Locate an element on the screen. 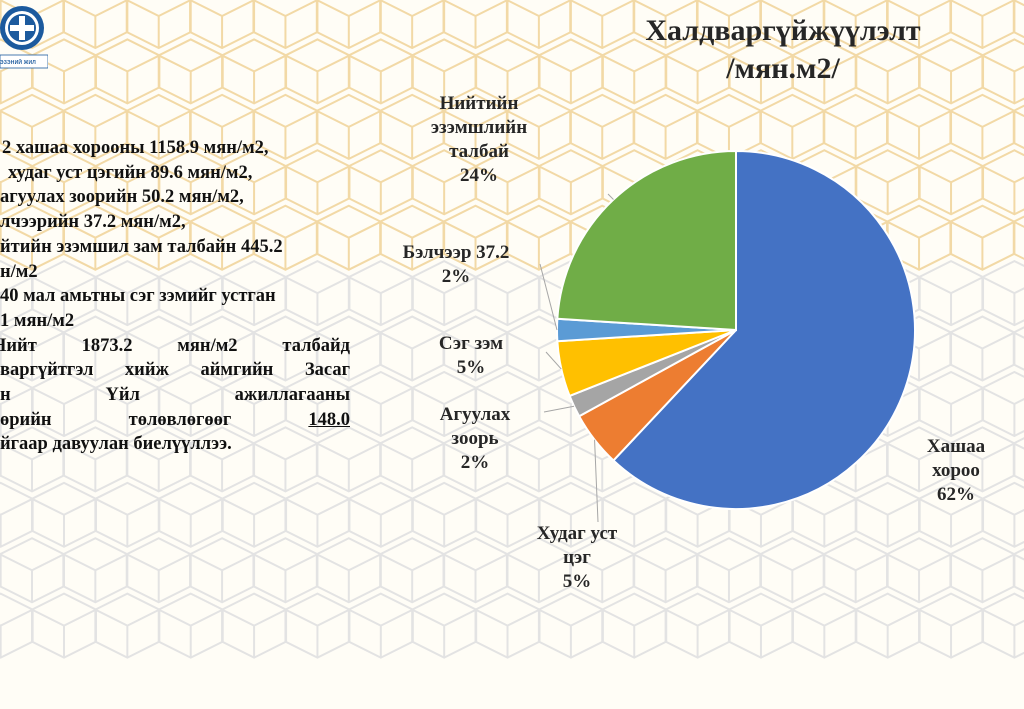 The image size is (1024, 709). data-label-line: Худаг уст is located at coordinates (577, 533).